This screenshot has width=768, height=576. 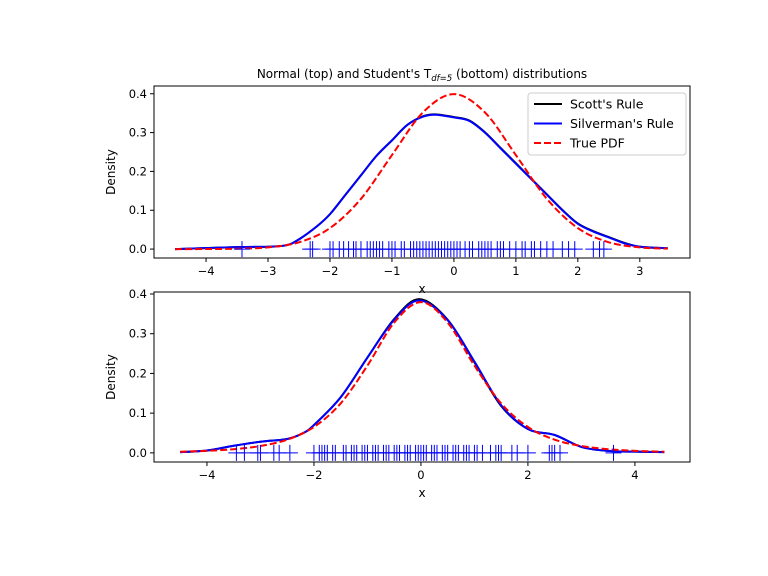 I want to click on legend-label: True PDF, so click(x=597, y=143).